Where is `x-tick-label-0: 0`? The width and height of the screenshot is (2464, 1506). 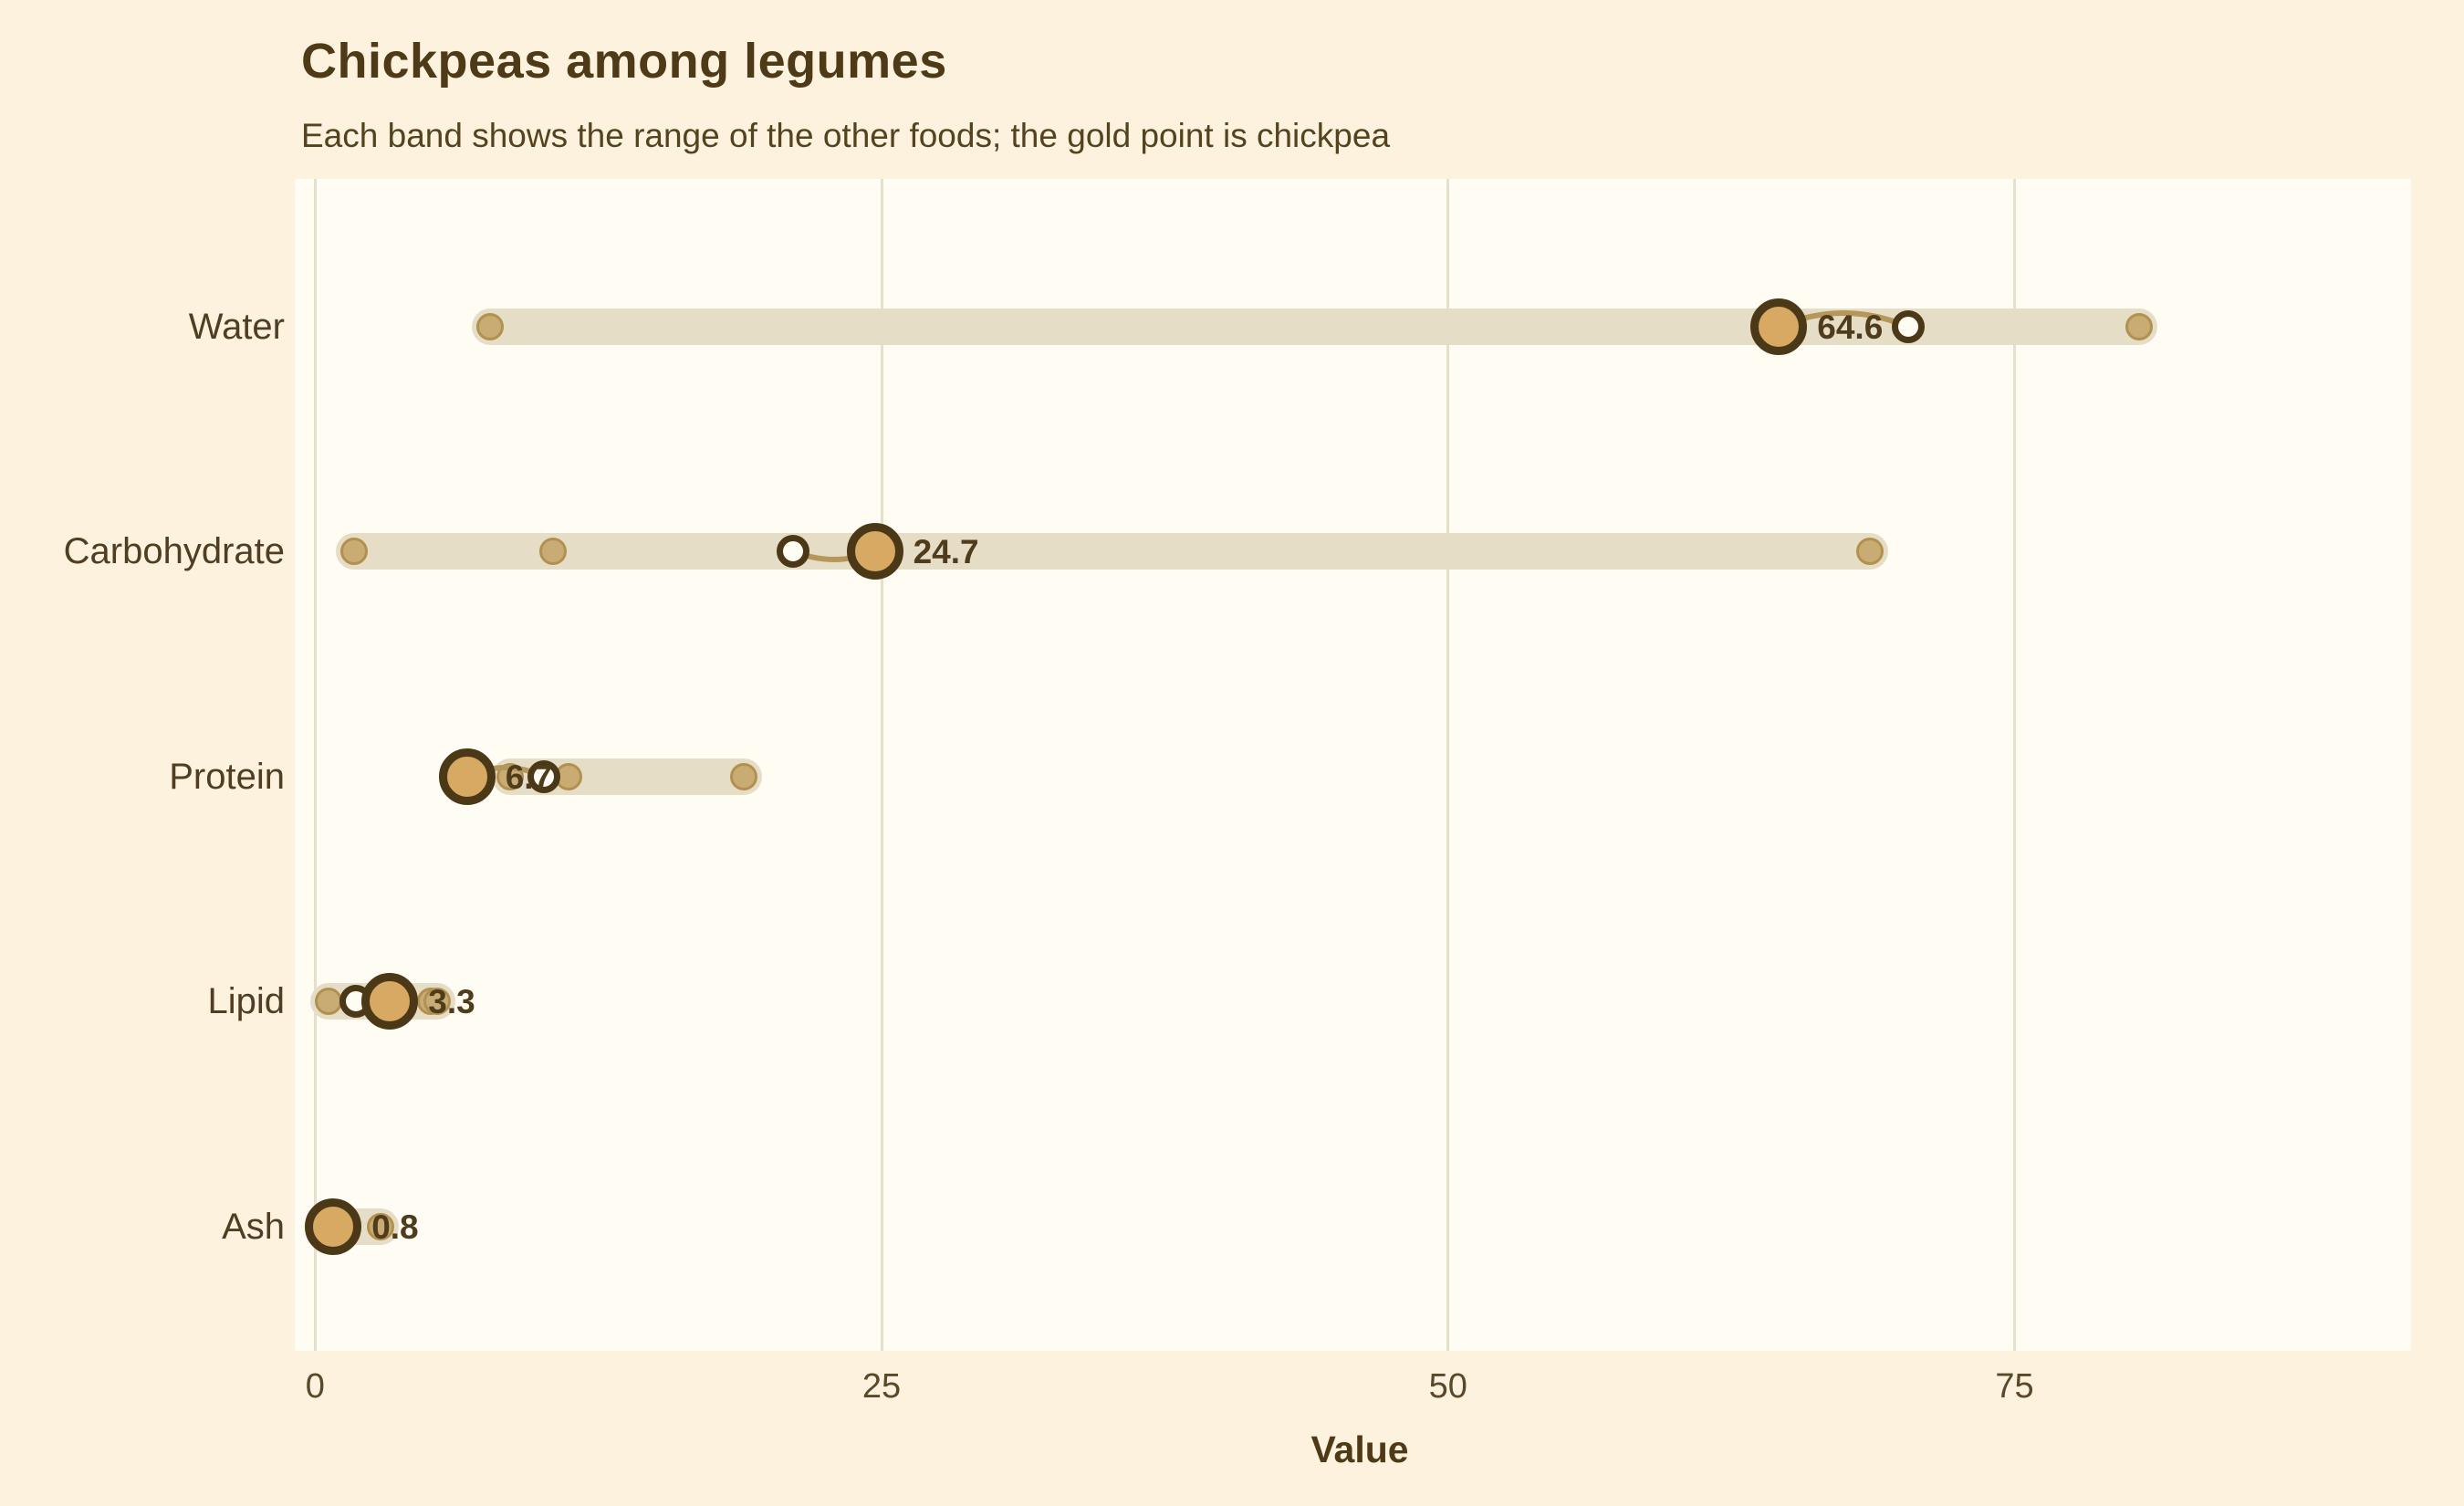 x-tick-label-0: 0 is located at coordinates (315, 1386).